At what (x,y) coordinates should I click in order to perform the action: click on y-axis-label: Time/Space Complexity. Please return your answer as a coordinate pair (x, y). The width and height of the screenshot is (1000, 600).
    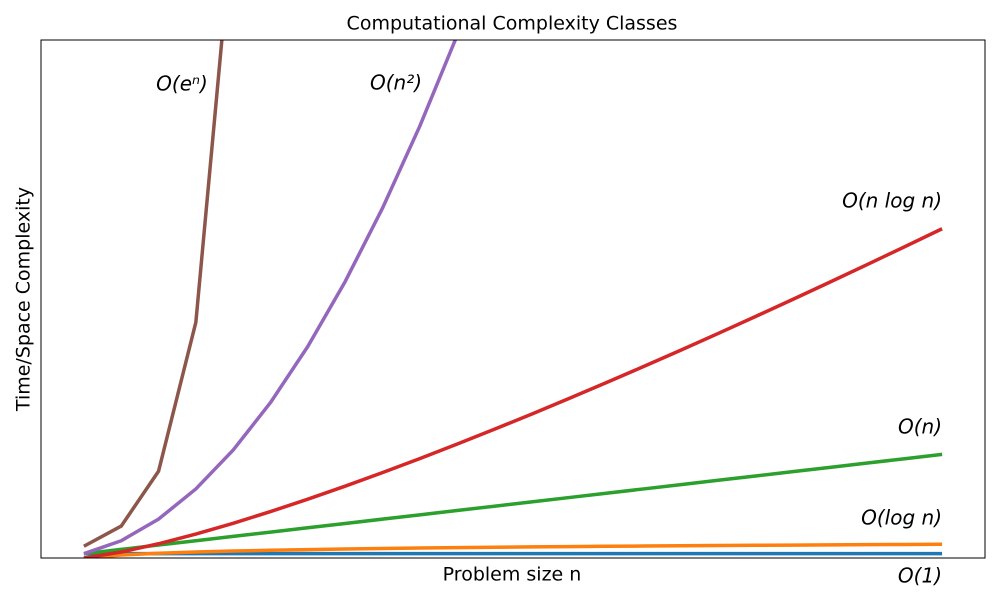
    Looking at the image, I should click on (24, 299).